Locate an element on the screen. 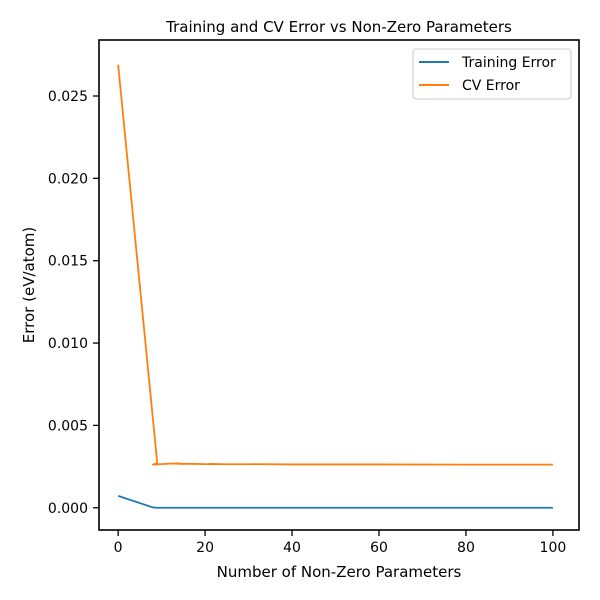 The width and height of the screenshot is (600, 600). y-axis-label: Error (eV/atom) is located at coordinates (29, 285).